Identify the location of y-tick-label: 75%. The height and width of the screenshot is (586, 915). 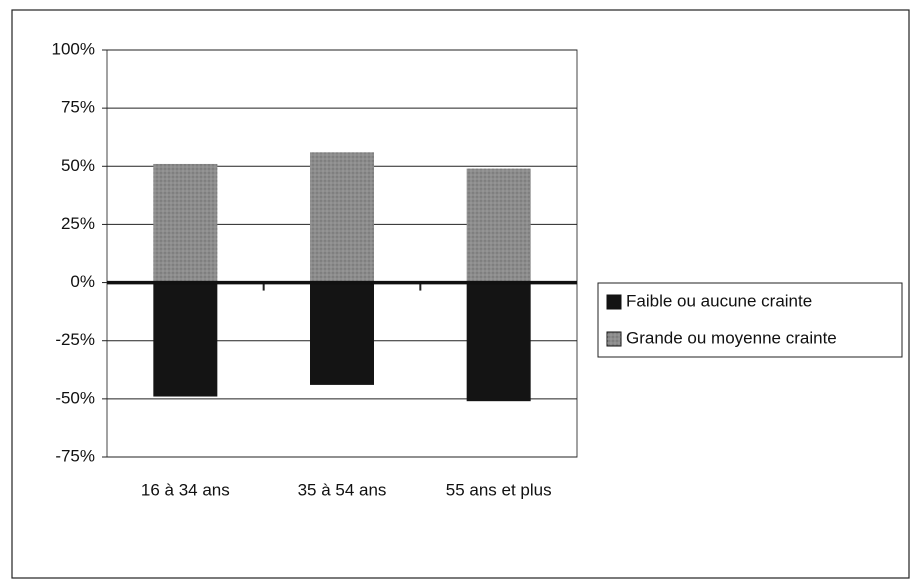
(78, 107).